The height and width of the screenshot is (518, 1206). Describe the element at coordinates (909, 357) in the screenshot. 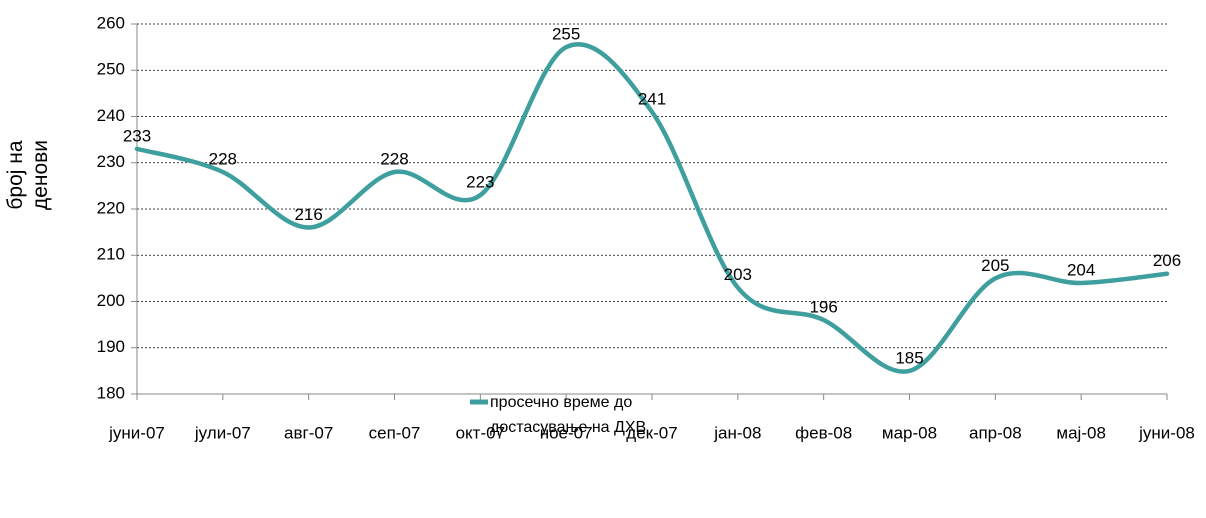

I see `data-label: 185` at that location.